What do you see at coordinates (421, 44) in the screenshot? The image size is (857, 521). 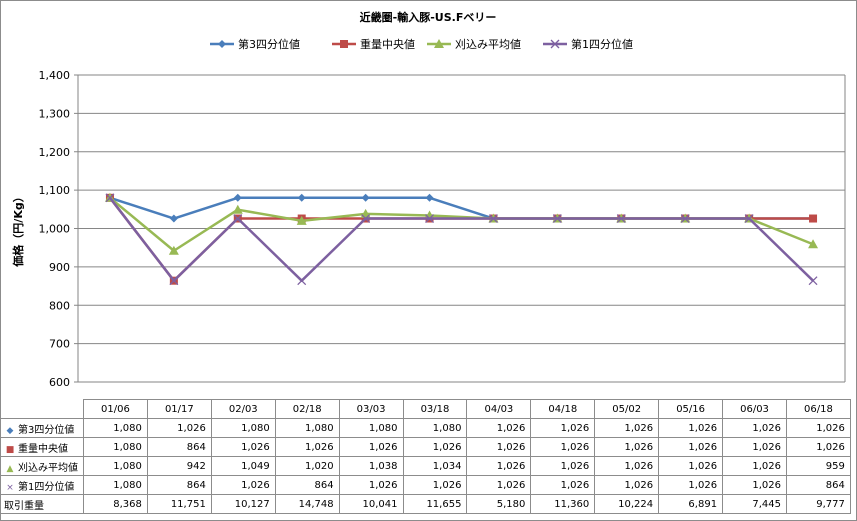 I see `chart-legend: 第3四分位値 重量中央値 刈込み平均値 第1四分位値` at bounding box center [421, 44].